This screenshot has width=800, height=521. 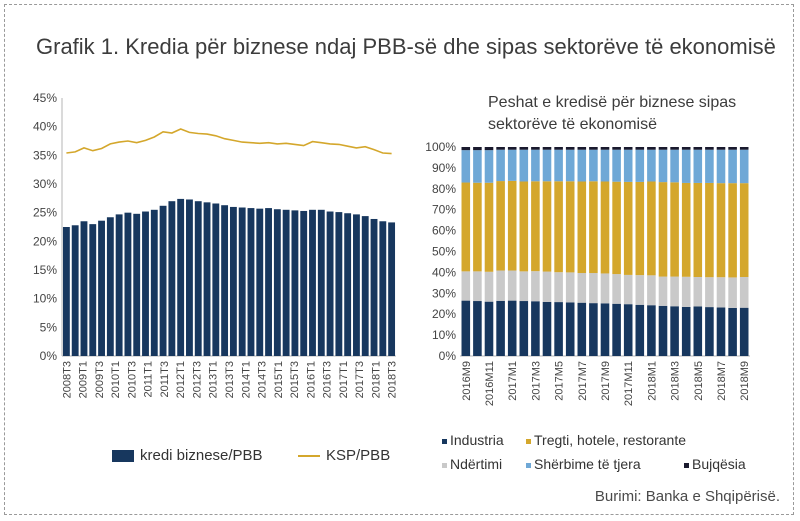 What do you see at coordinates (328, 379) in the screenshot?
I see `x-tick-label: 2016T3` at bounding box center [328, 379].